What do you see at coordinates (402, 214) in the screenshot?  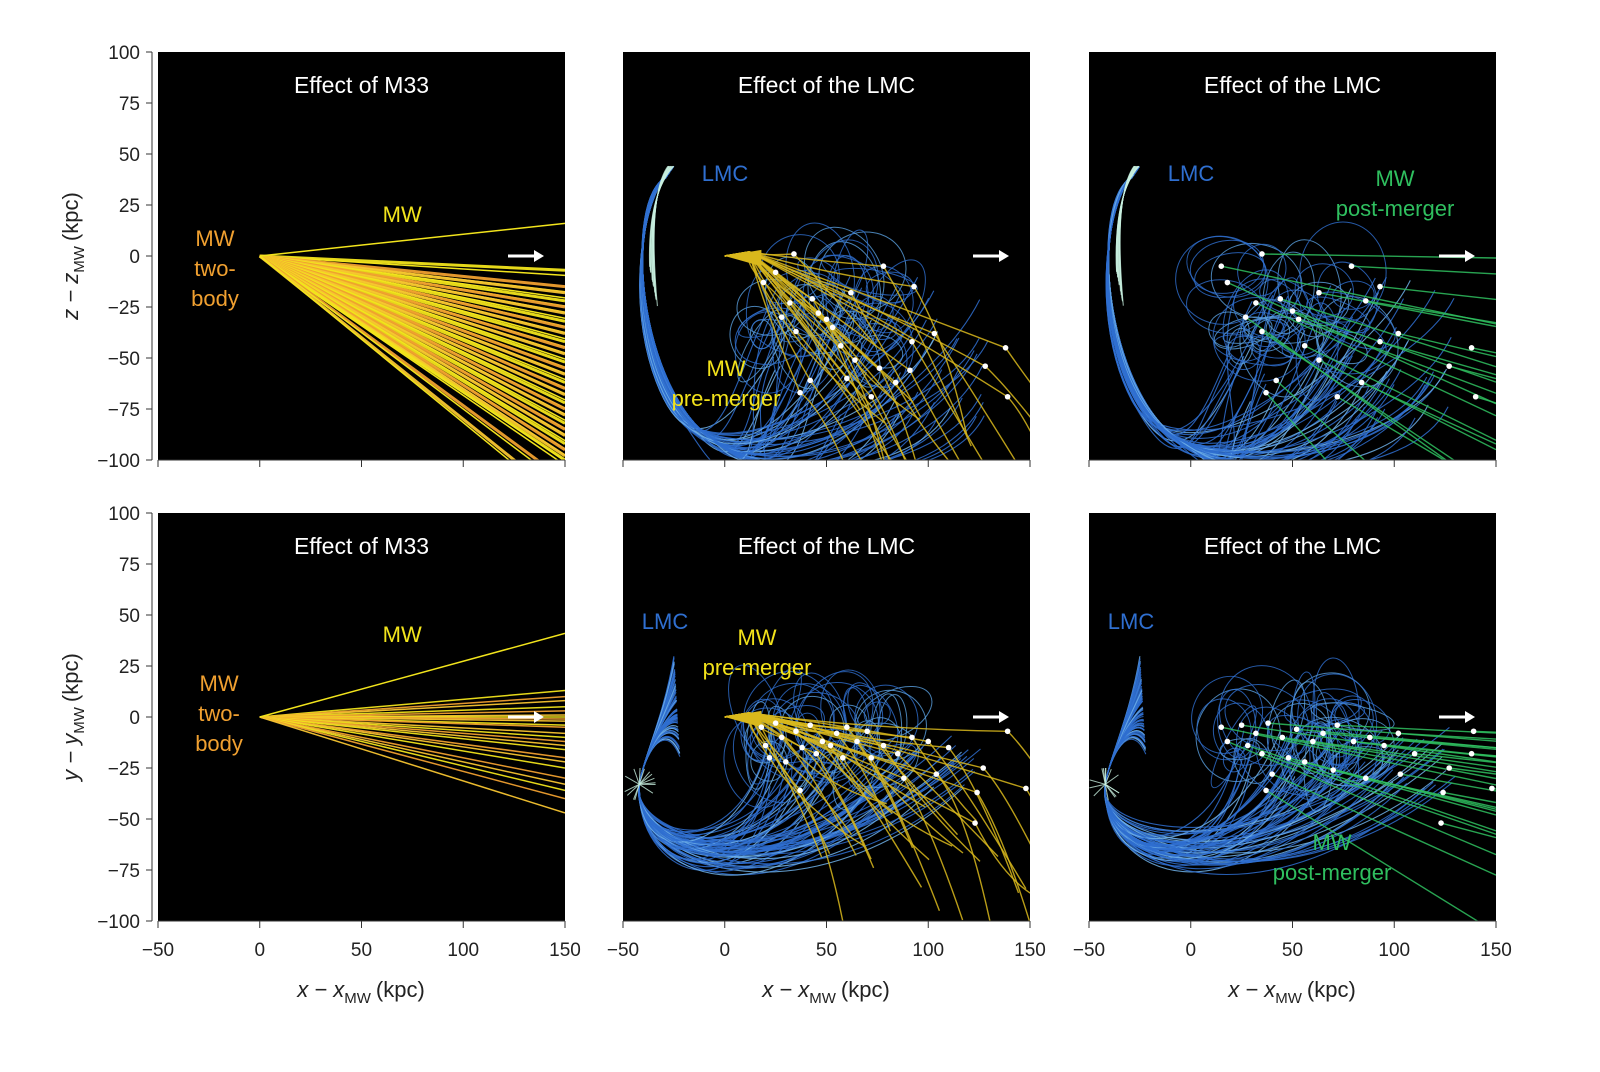 I see `mw-label: MW` at bounding box center [402, 214].